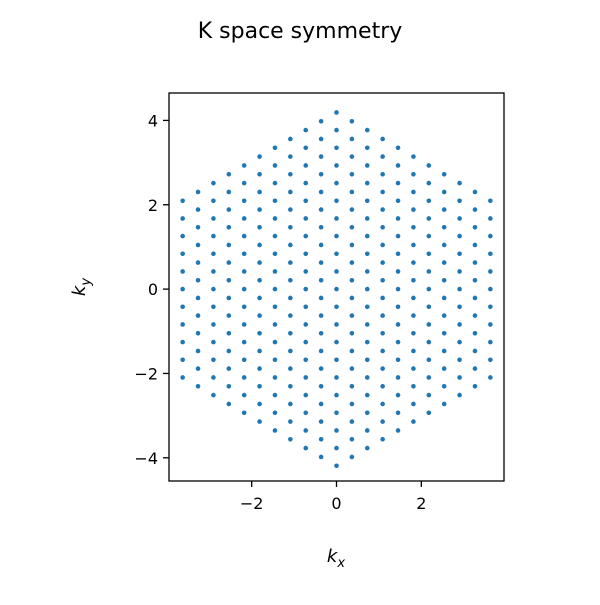 The height and width of the screenshot is (605, 600). What do you see at coordinates (300, 31) in the screenshot?
I see `chart-title: K space symmetry` at bounding box center [300, 31].